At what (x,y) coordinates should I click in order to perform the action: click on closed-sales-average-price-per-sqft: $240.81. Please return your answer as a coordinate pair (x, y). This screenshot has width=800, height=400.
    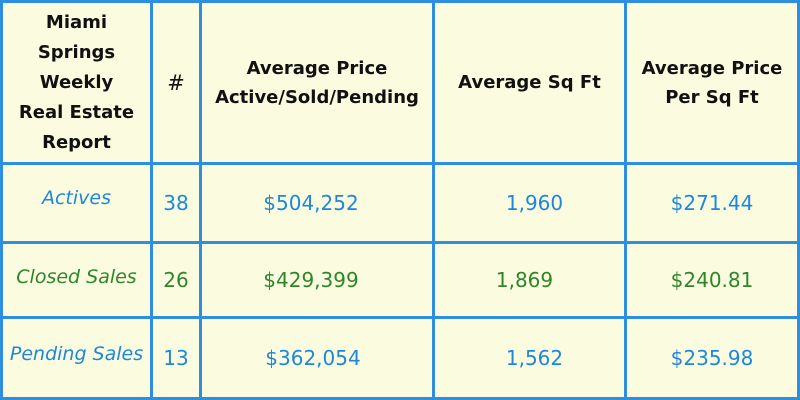
    Looking at the image, I should click on (712, 280).